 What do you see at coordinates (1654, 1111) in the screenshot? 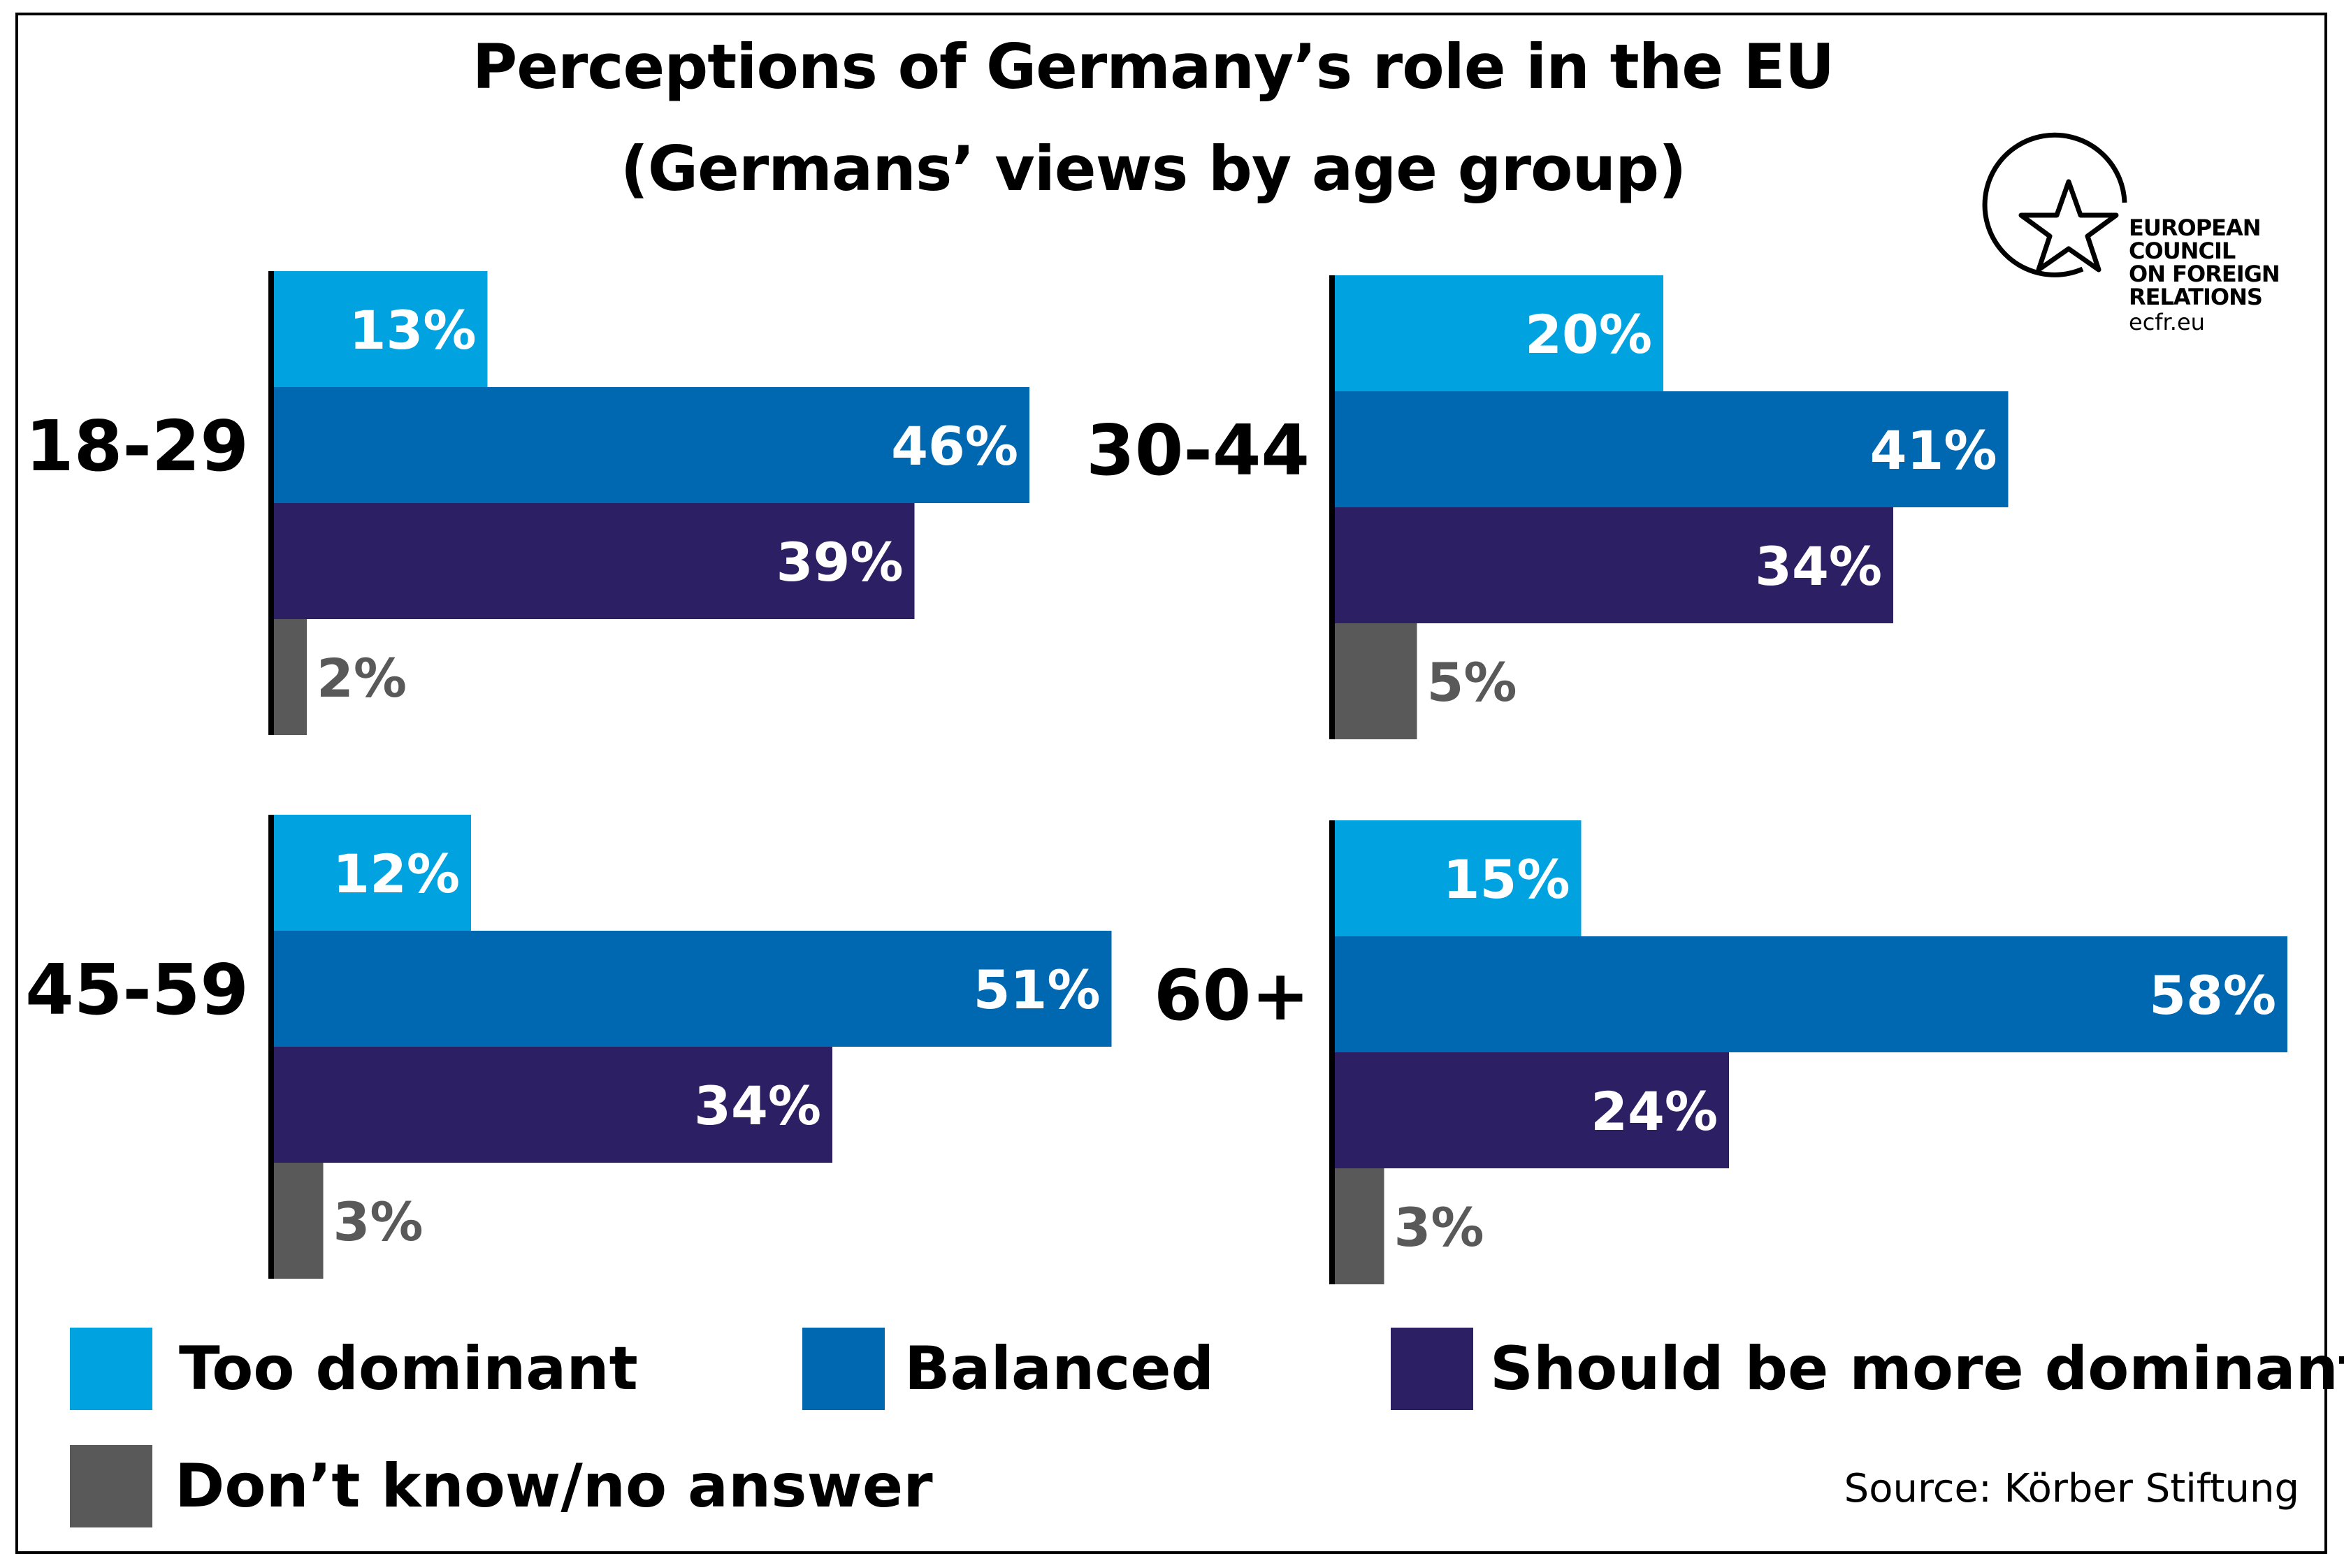
I see `data-label-60plus-more-dominant: 24%` at bounding box center [1654, 1111].